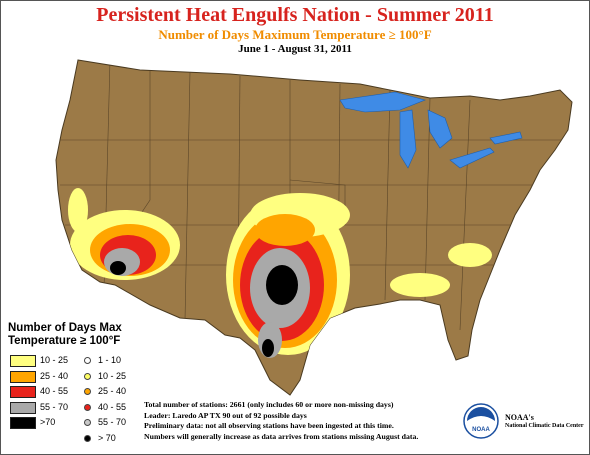 The image size is (590, 455). Describe the element at coordinates (472, 158) in the screenshot. I see `lake-erie` at that location.